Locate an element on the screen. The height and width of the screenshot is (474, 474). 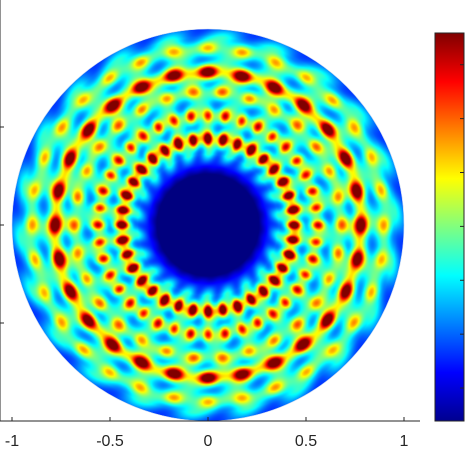
x-tick-label: 0 is located at coordinates (208, 441).